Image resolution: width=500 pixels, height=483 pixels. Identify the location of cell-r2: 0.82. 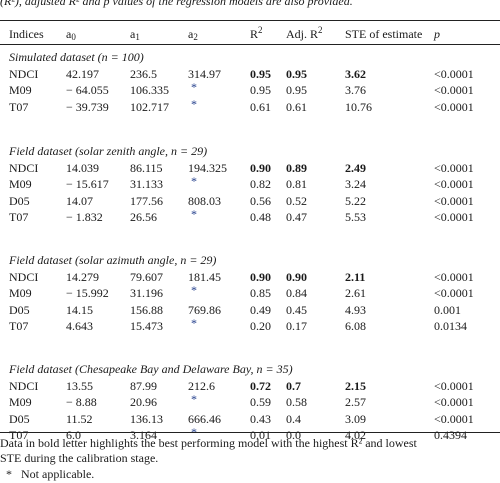
(260, 184).